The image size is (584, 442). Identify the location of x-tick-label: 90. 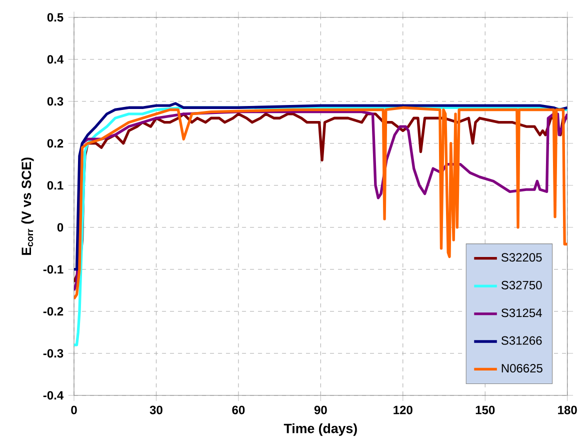
(320, 410).